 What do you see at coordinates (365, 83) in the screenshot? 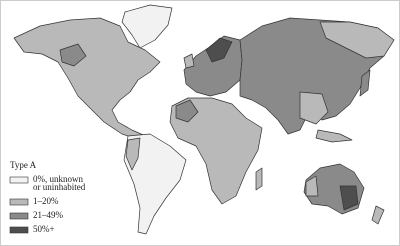
I see `japan` at bounding box center [365, 83].